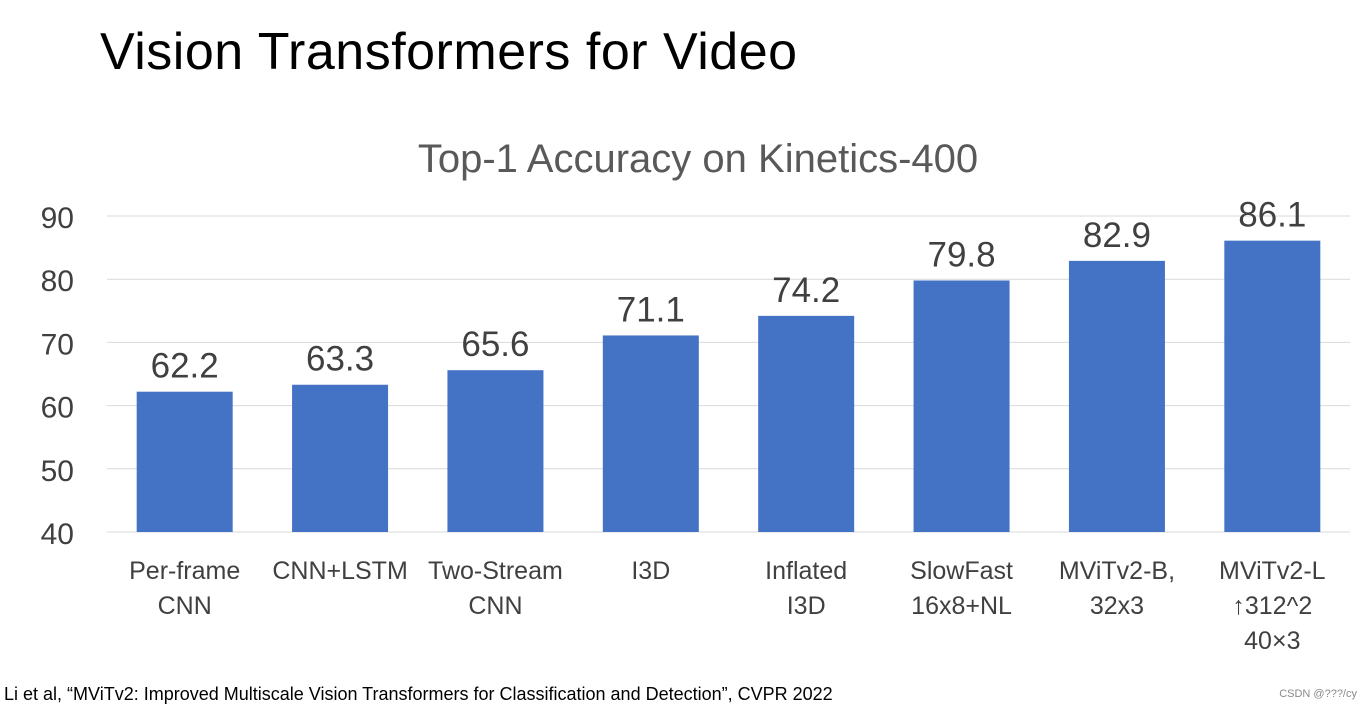 The height and width of the screenshot is (711, 1369). What do you see at coordinates (184, 571) in the screenshot?
I see `x-tick-label-line: Per-frame` at bounding box center [184, 571].